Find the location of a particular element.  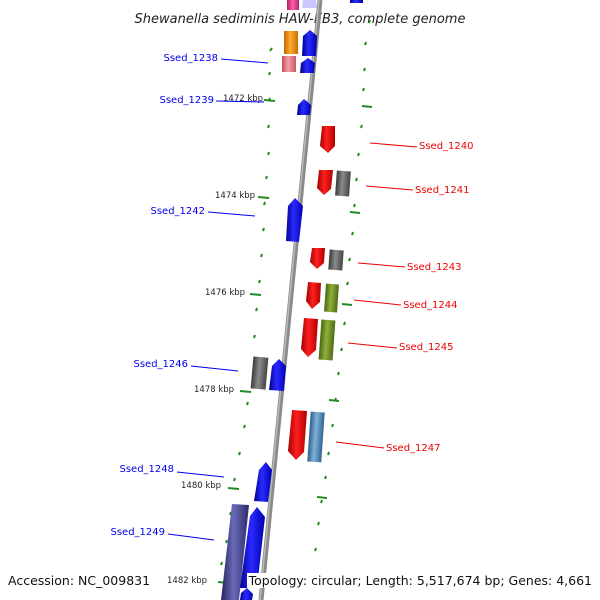

gene-label-ssed1240: Ssed_1240 is located at coordinates (446, 146).